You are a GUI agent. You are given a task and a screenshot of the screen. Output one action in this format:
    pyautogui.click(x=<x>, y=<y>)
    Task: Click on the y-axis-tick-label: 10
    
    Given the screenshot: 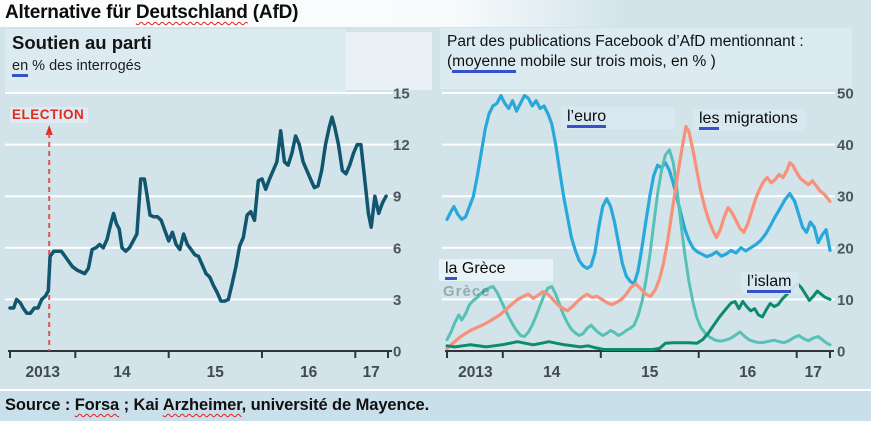 What is the action you would take?
    pyautogui.click(x=845, y=300)
    